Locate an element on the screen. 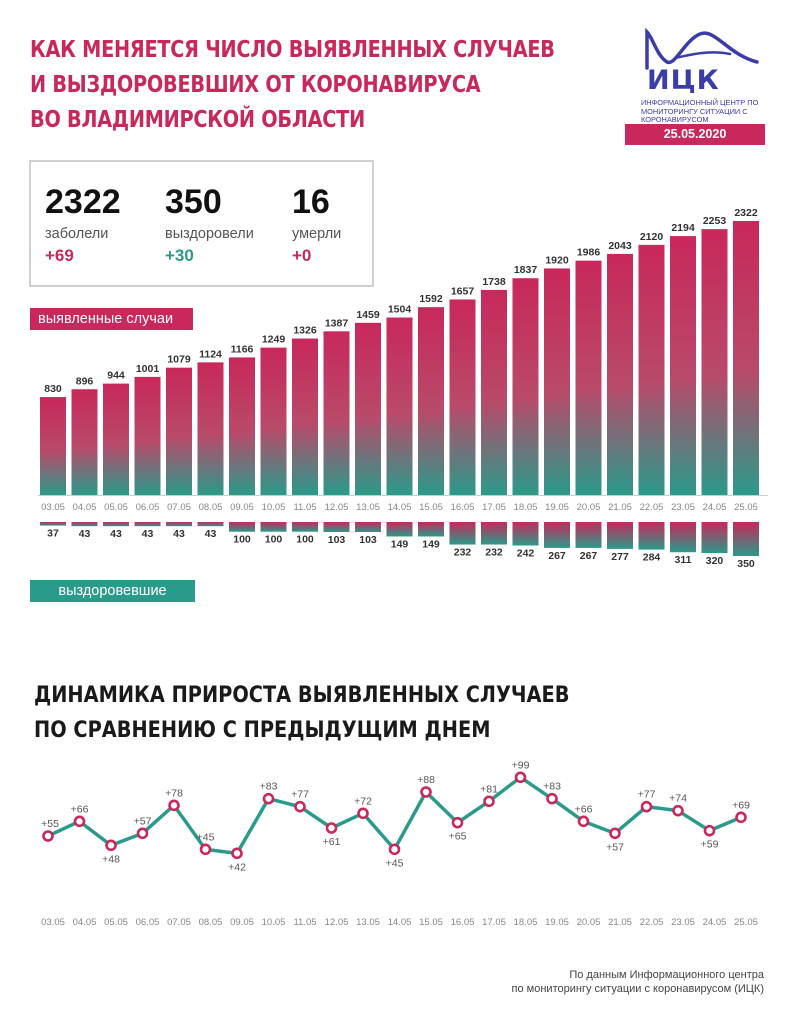 The width and height of the screenshot is (794, 1024). increase-value-label: +74 is located at coordinates (678, 799).